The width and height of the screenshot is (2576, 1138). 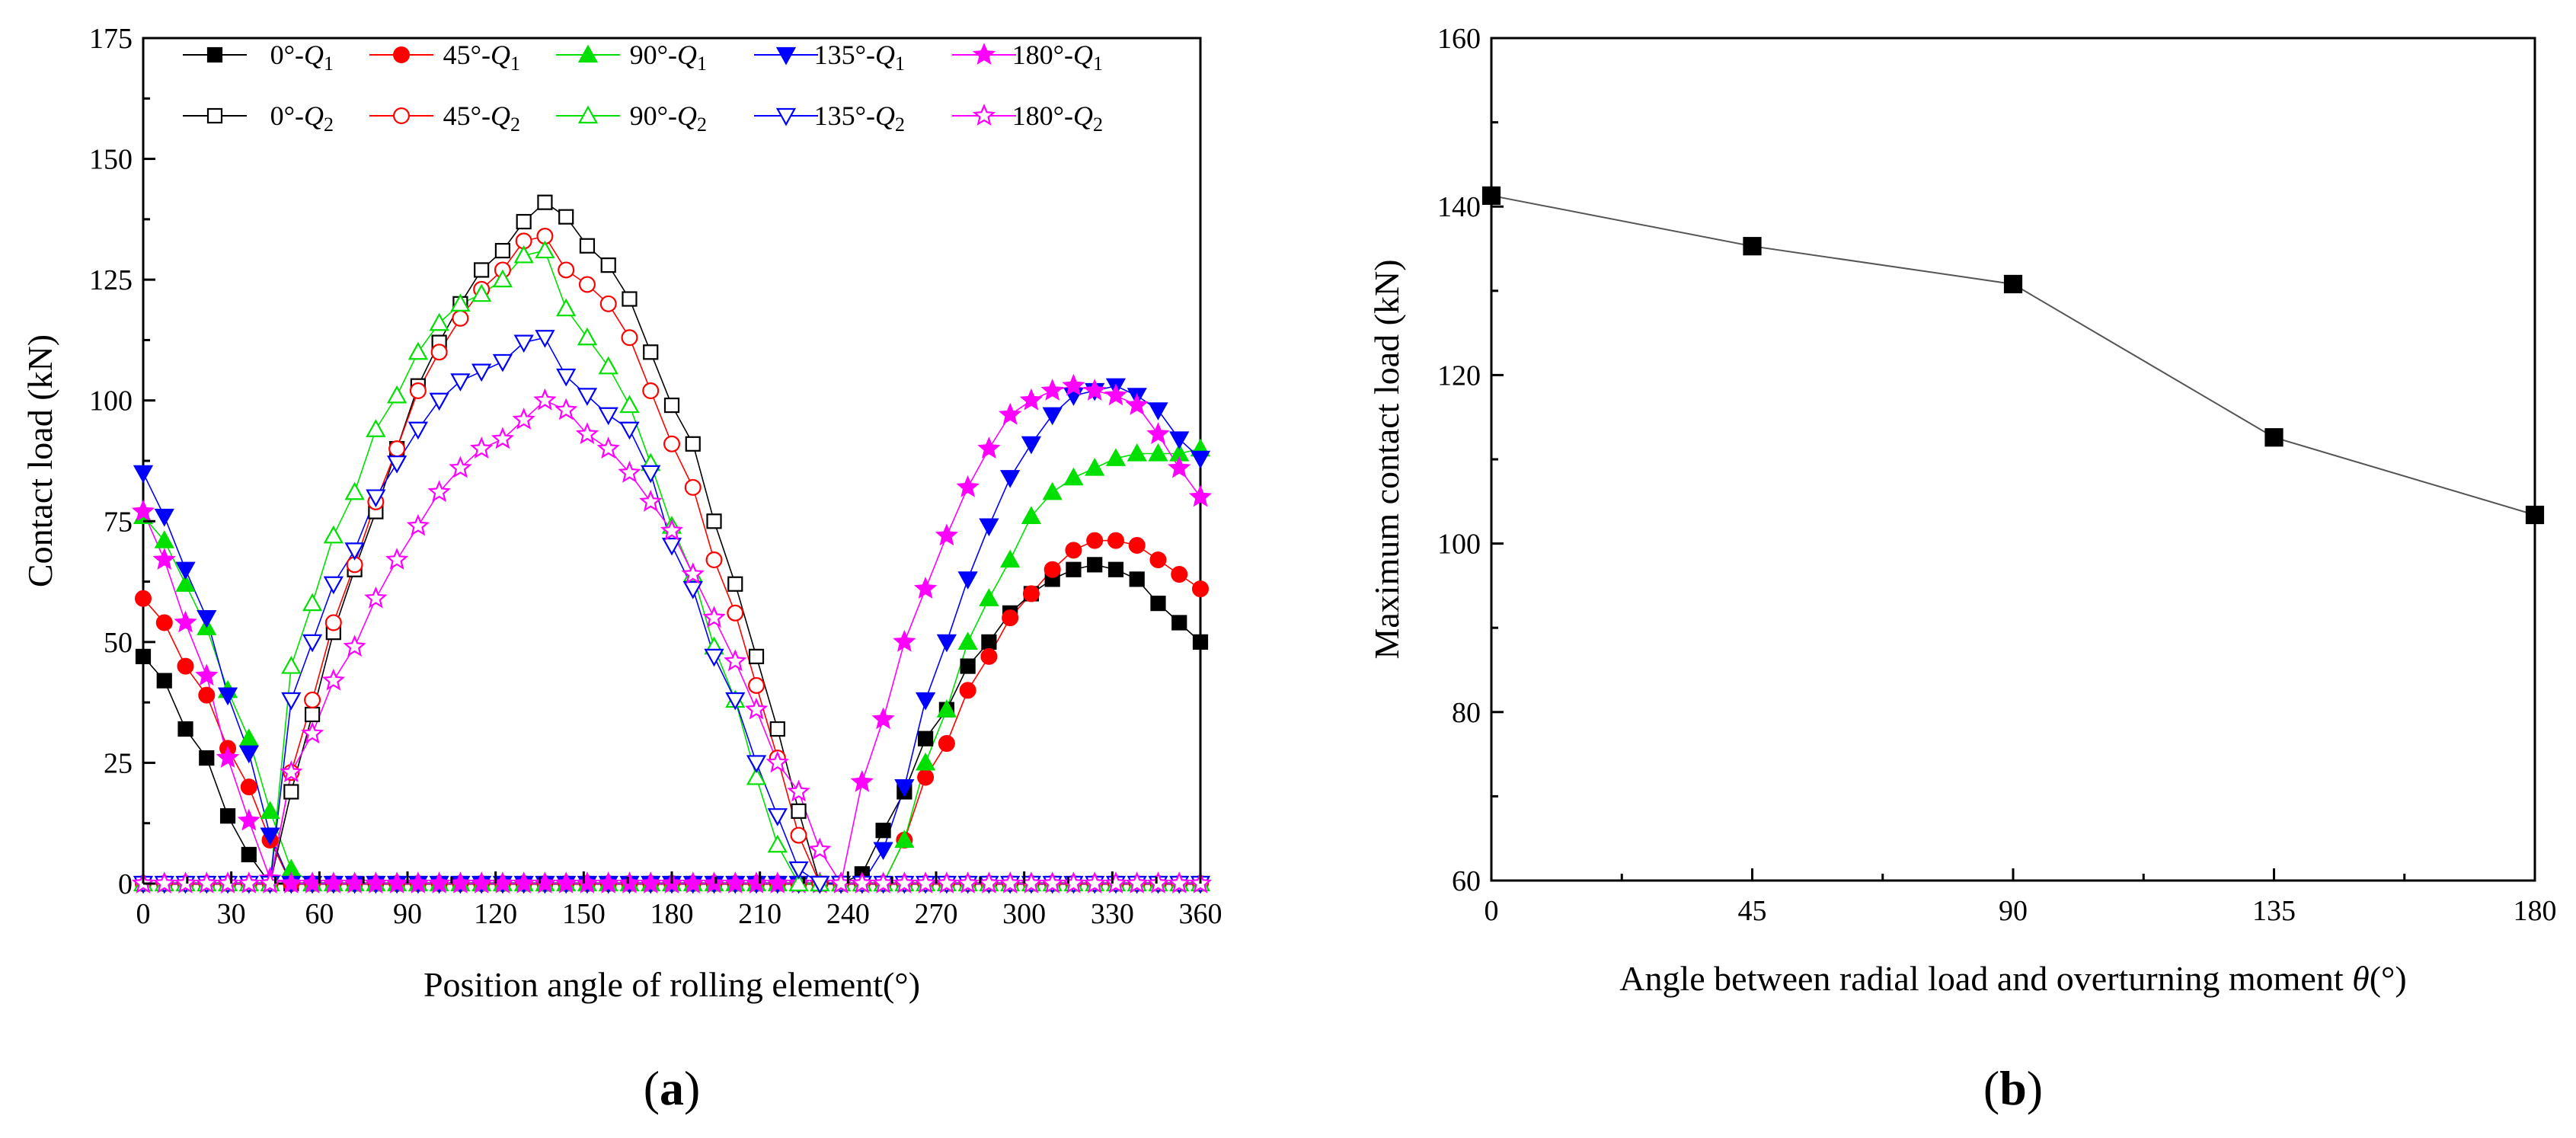 I want to click on y-tick-label-b: 60, so click(x=1466, y=881).